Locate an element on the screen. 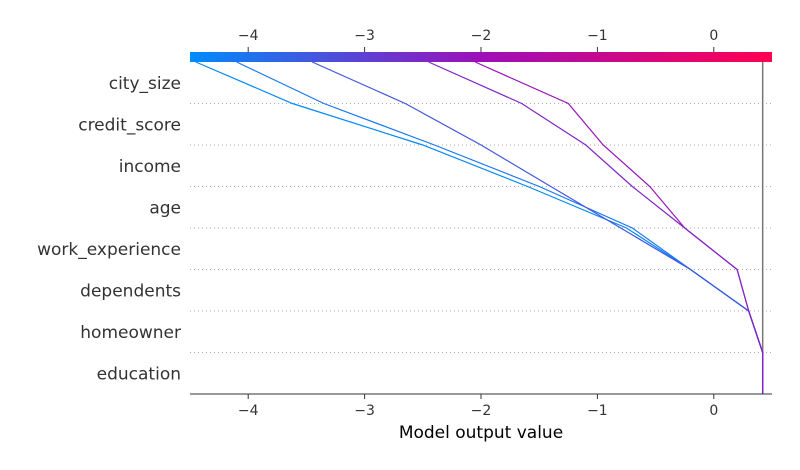 This screenshot has height=470, width=800. x-tick-label: −2 is located at coordinates (481, 411).